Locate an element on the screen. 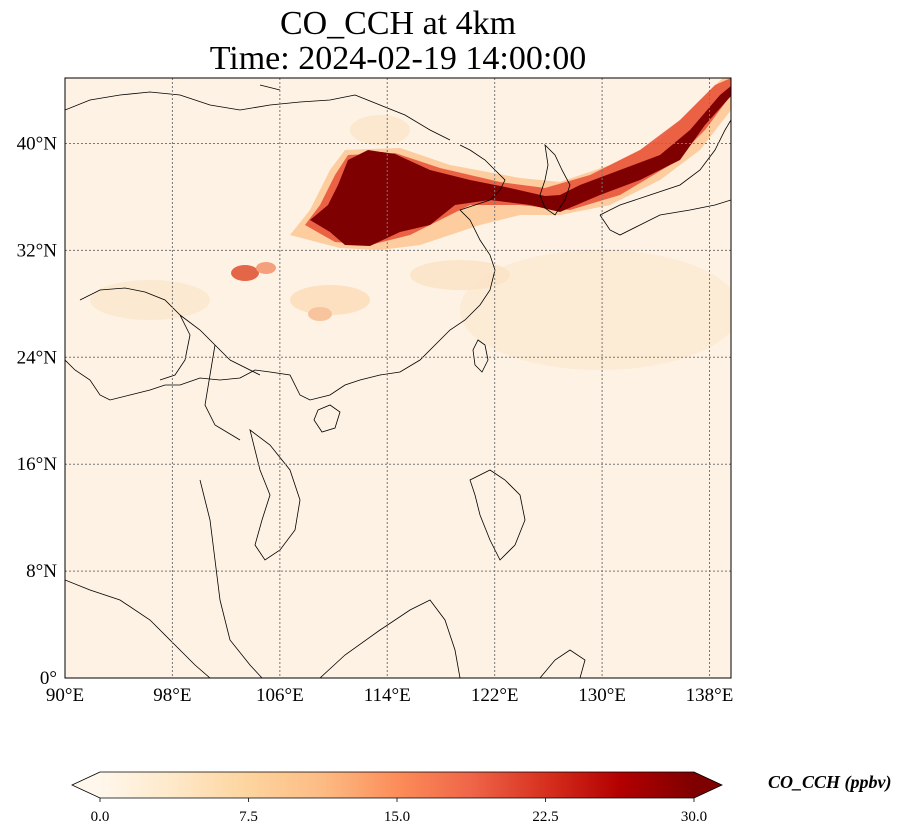 The width and height of the screenshot is (921, 836). latitude-tick-label: 8°N is located at coordinates (41, 571).